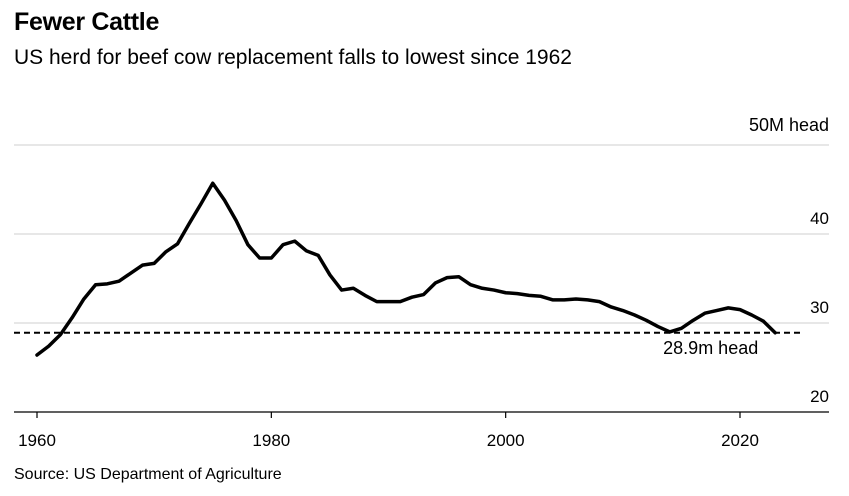 Image resolution: width=849 pixels, height=496 pixels. What do you see at coordinates (87, 22) in the screenshot?
I see `chart-title: Fewer Cattle` at bounding box center [87, 22].